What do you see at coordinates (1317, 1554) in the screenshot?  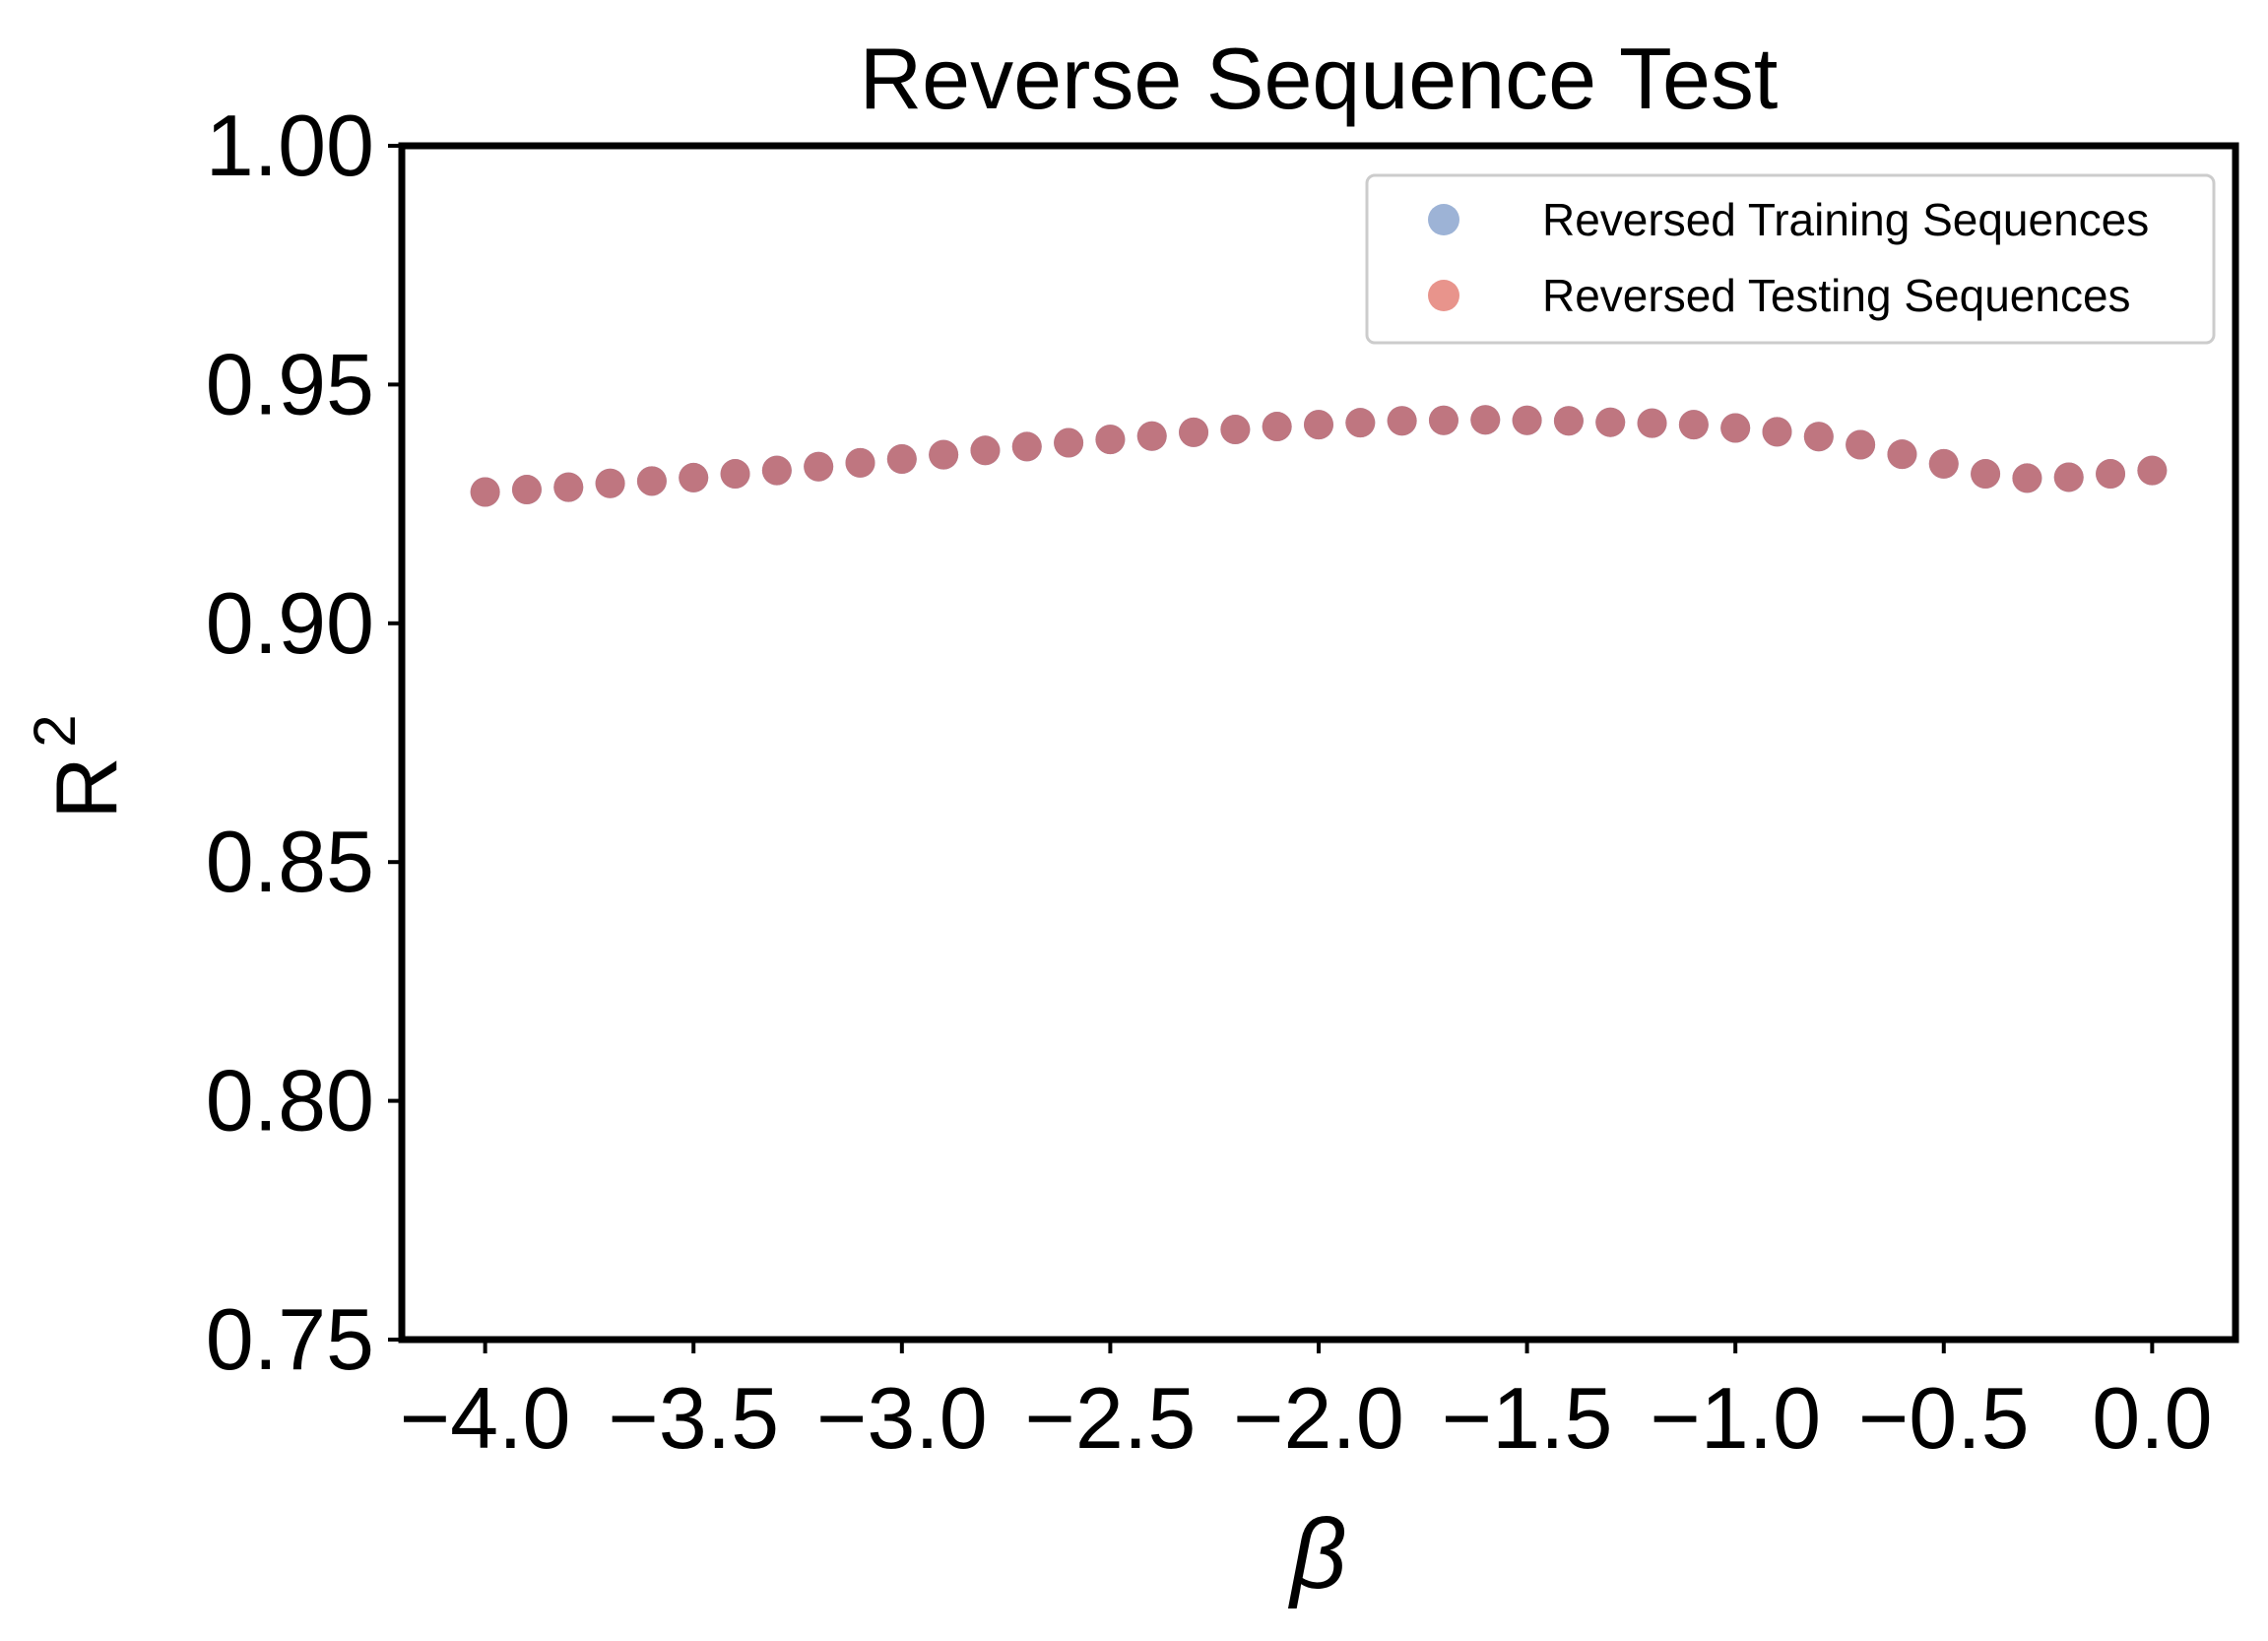 I see `x-axis-label: β` at bounding box center [1317, 1554].